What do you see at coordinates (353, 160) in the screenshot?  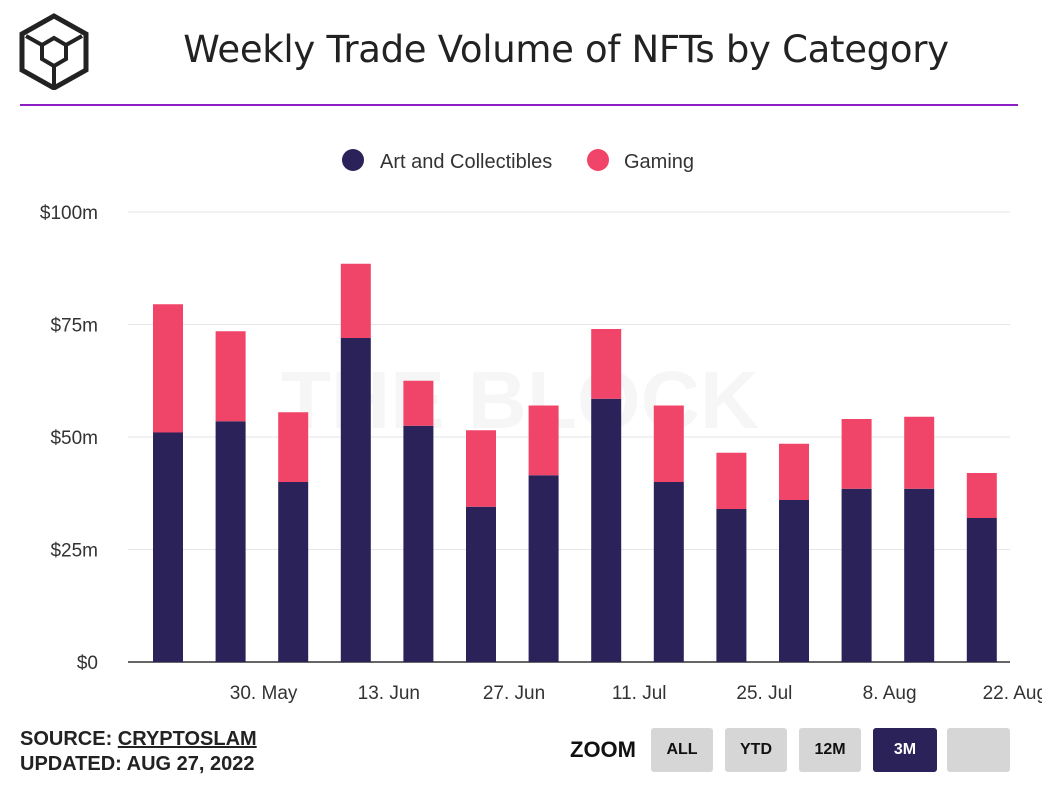 I see `legend-marker-art` at bounding box center [353, 160].